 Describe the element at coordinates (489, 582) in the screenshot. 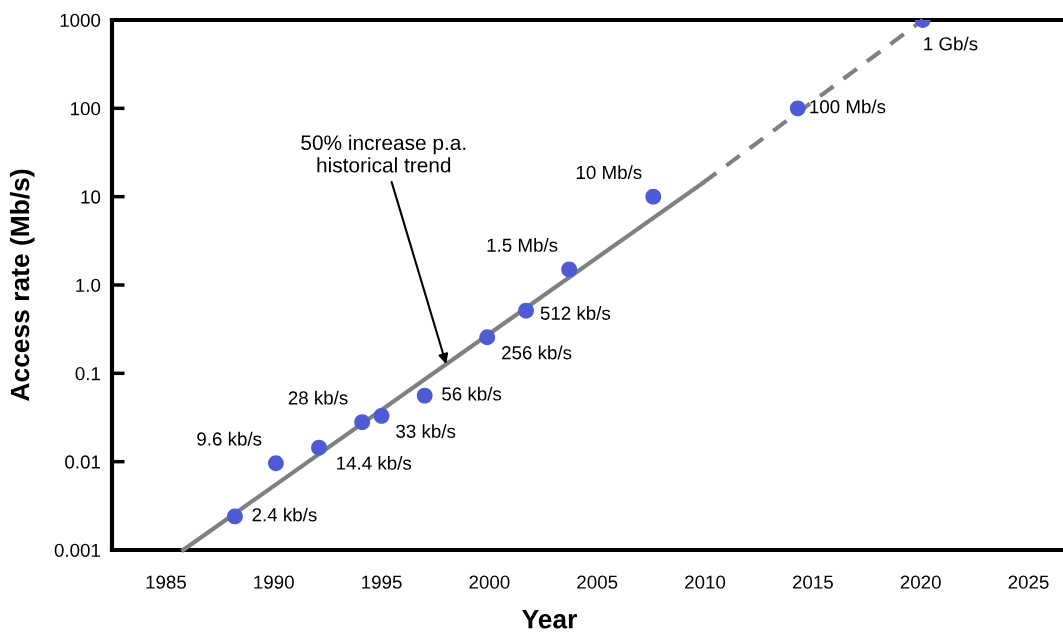

I see `x-tick-label: 2000` at that location.